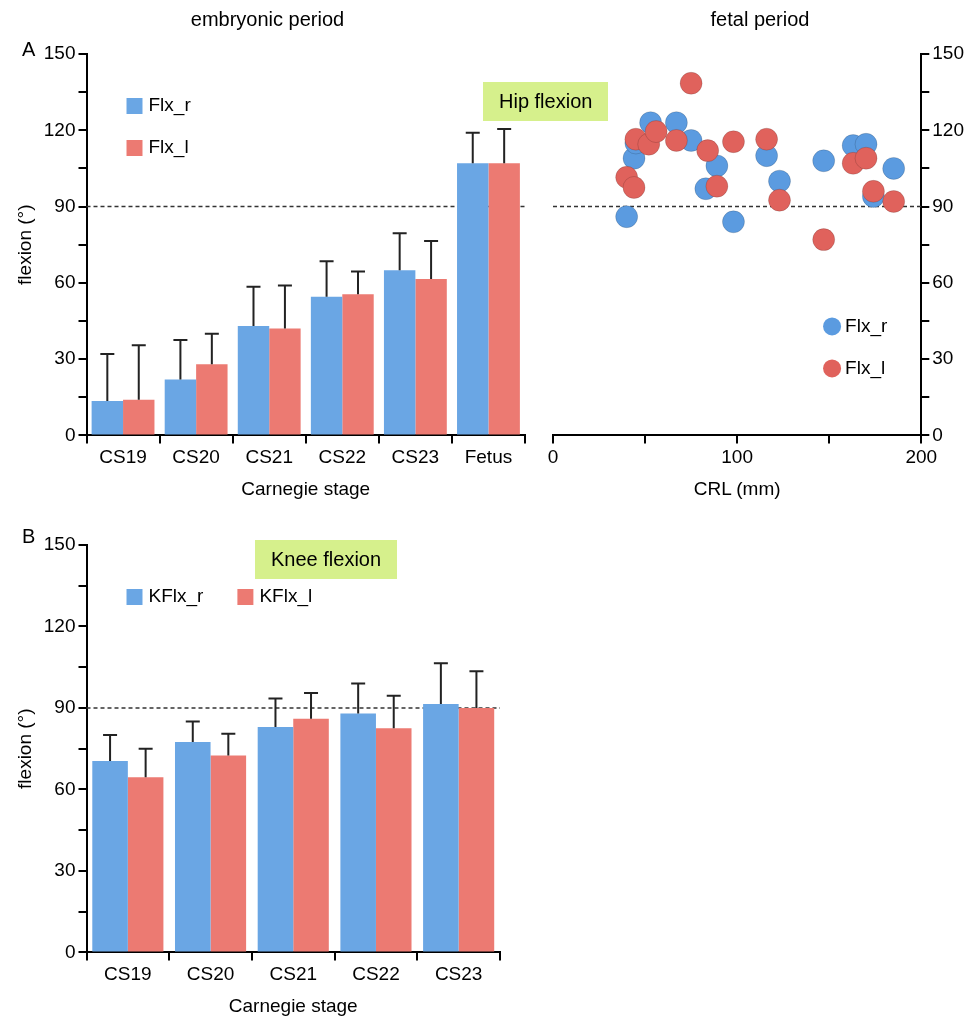 This screenshot has width=977, height=1022. What do you see at coordinates (176, 596) in the screenshot?
I see `legend-label: KFlx_r` at bounding box center [176, 596].